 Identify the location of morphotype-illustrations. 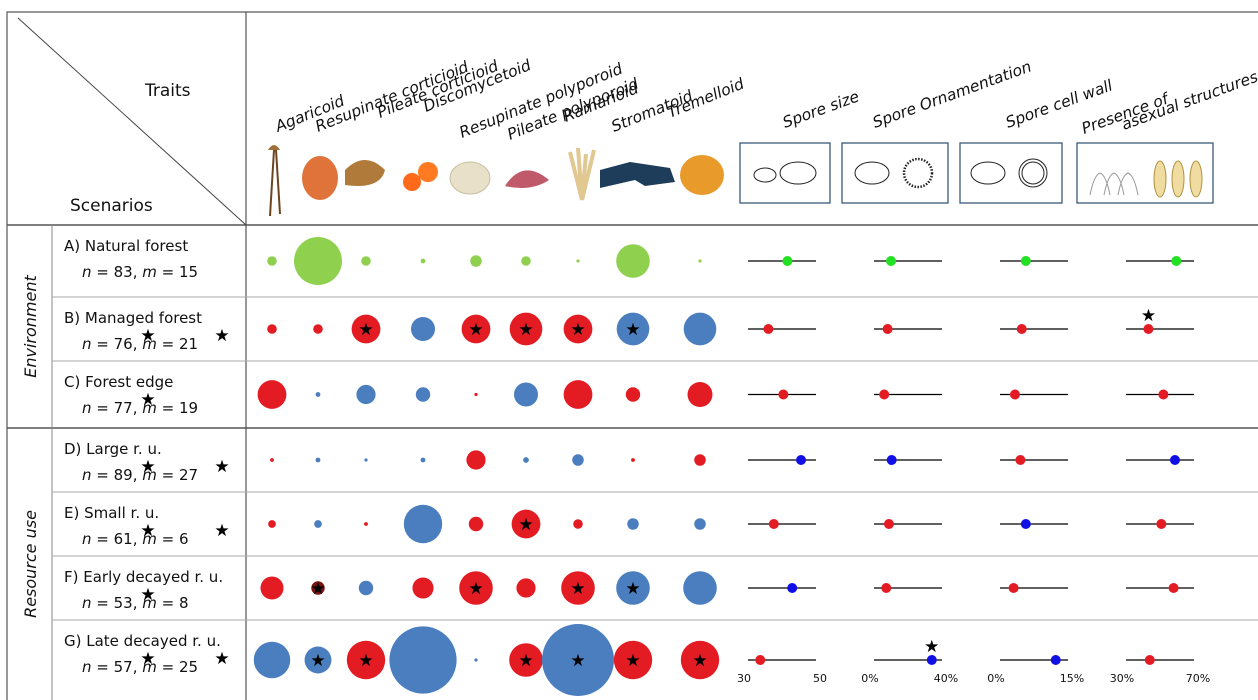
(496, 181).